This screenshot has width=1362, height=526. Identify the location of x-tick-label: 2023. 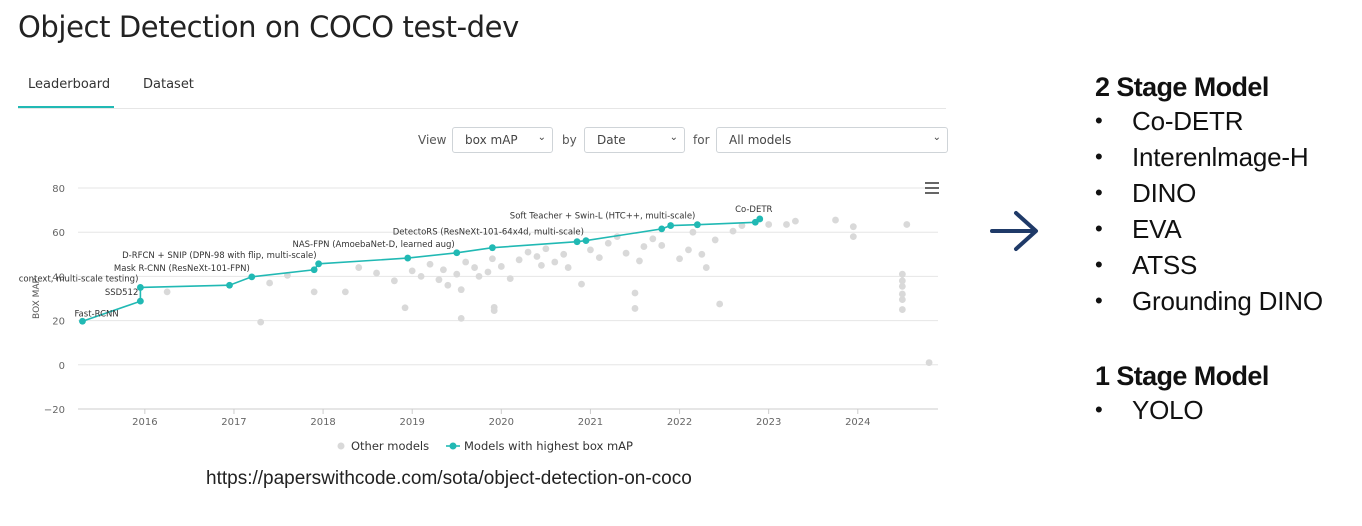
(768, 422).